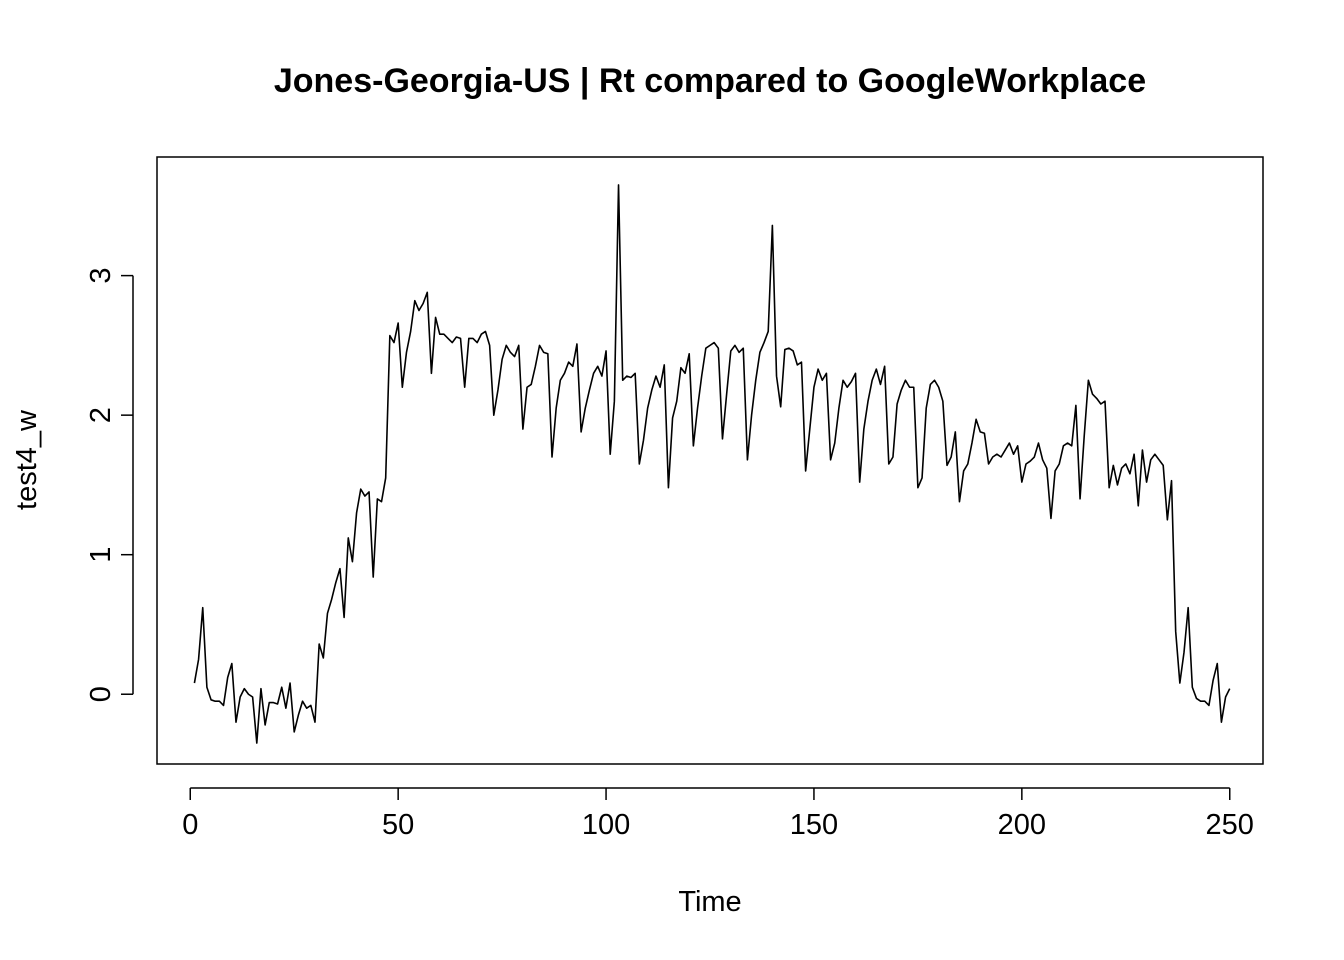 This screenshot has height=960, width=1344. I want to click on x-tick-label: 50, so click(398, 825).